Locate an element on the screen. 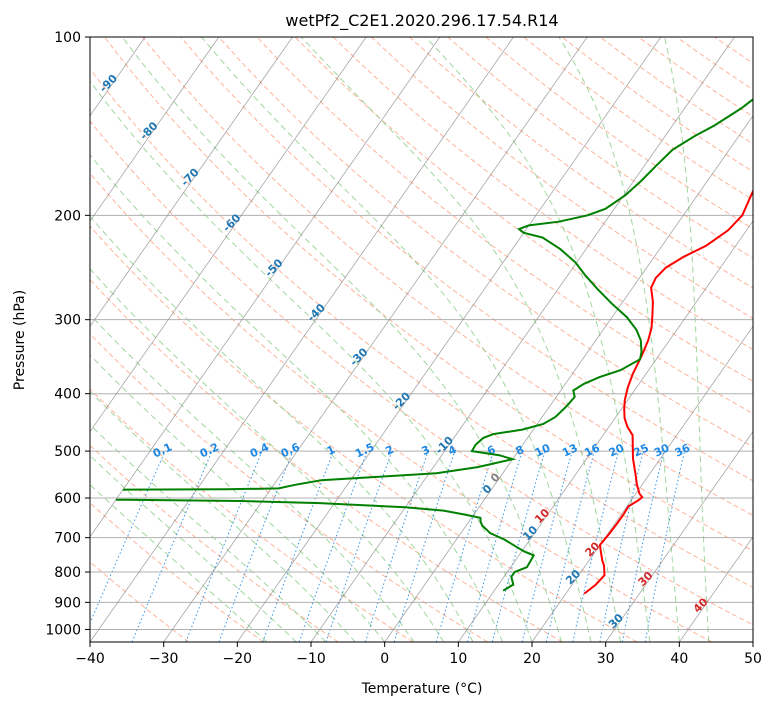 The height and width of the screenshot is (708, 775). isotherm-label: -90 is located at coordinates (108, 83).